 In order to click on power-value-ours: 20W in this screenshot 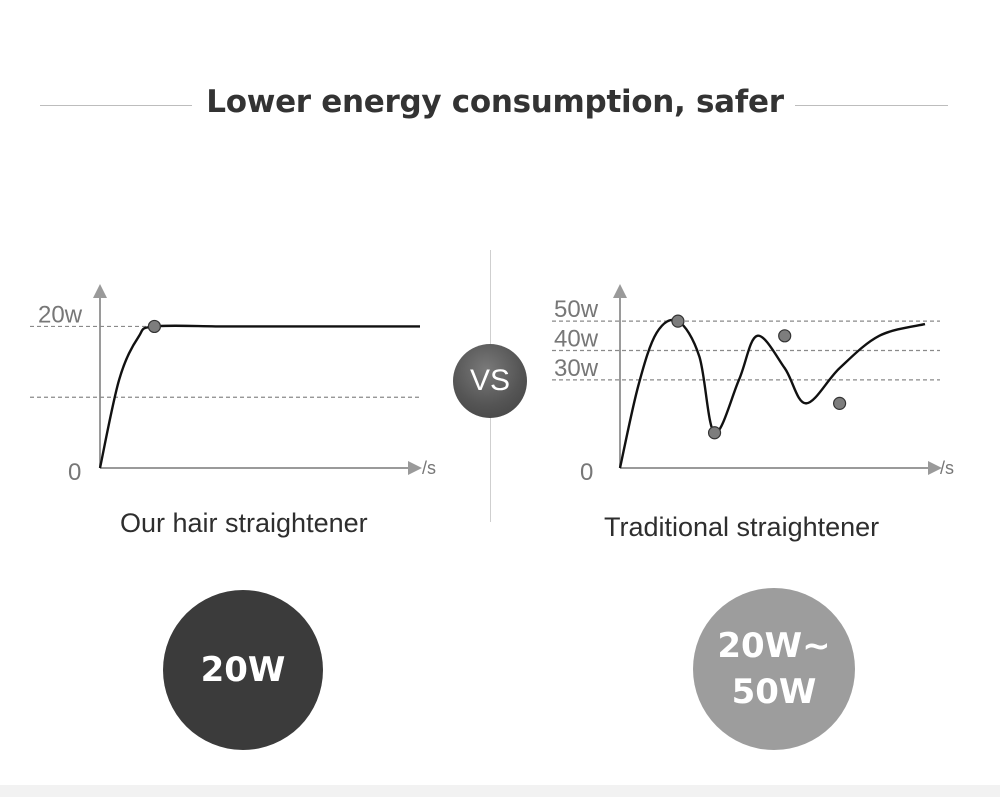, I will do `click(243, 670)`.